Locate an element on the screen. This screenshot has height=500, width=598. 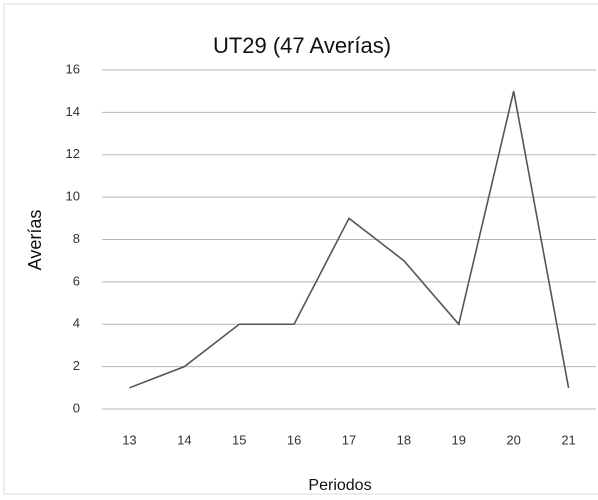
y-tick-label: 2 is located at coordinates (76, 365).